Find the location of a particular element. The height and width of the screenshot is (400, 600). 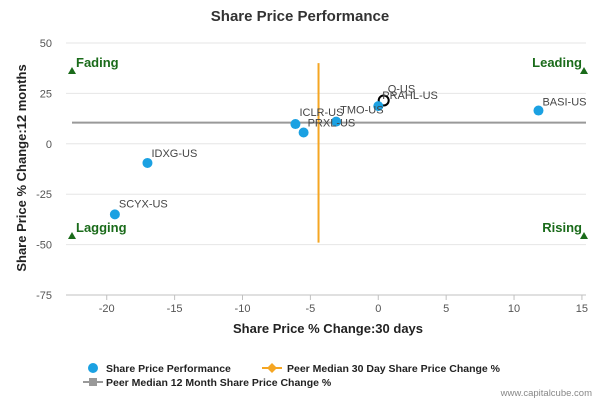

quadrant-marker-bottom-right is located at coordinates (584, 235).